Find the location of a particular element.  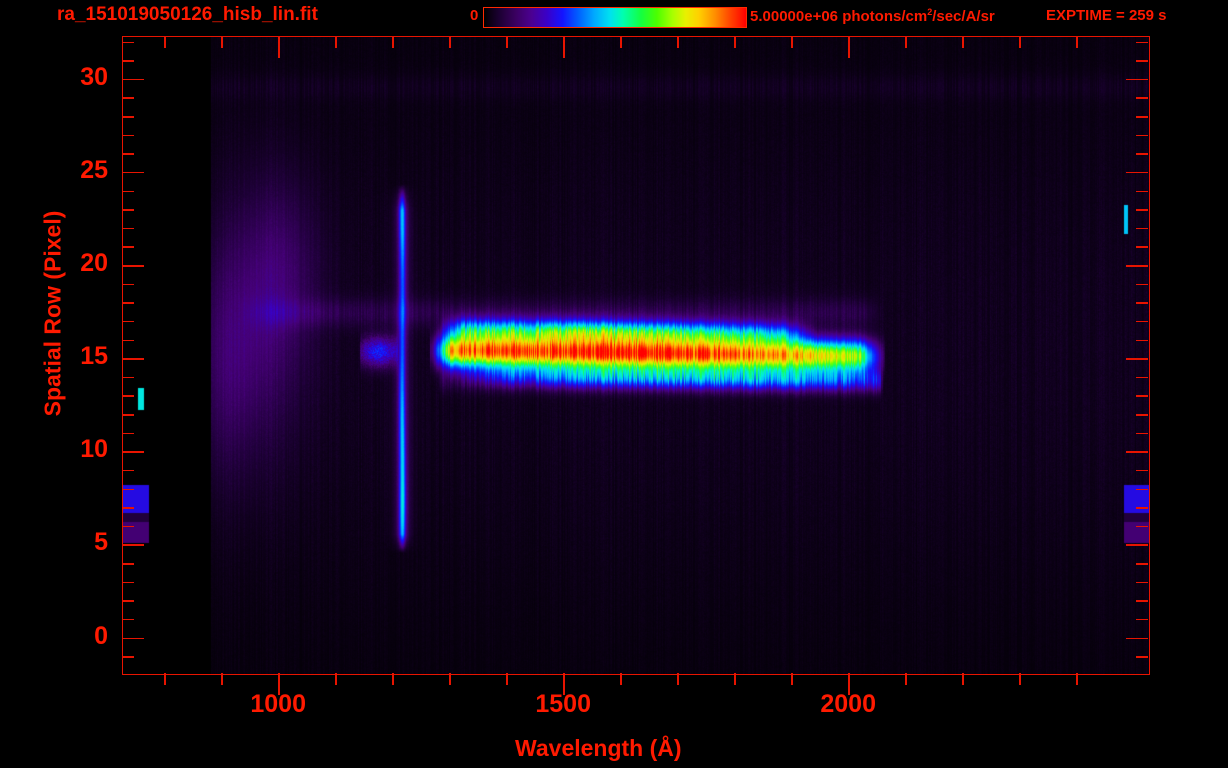

y-tick-label: 25 is located at coordinates (94, 169).